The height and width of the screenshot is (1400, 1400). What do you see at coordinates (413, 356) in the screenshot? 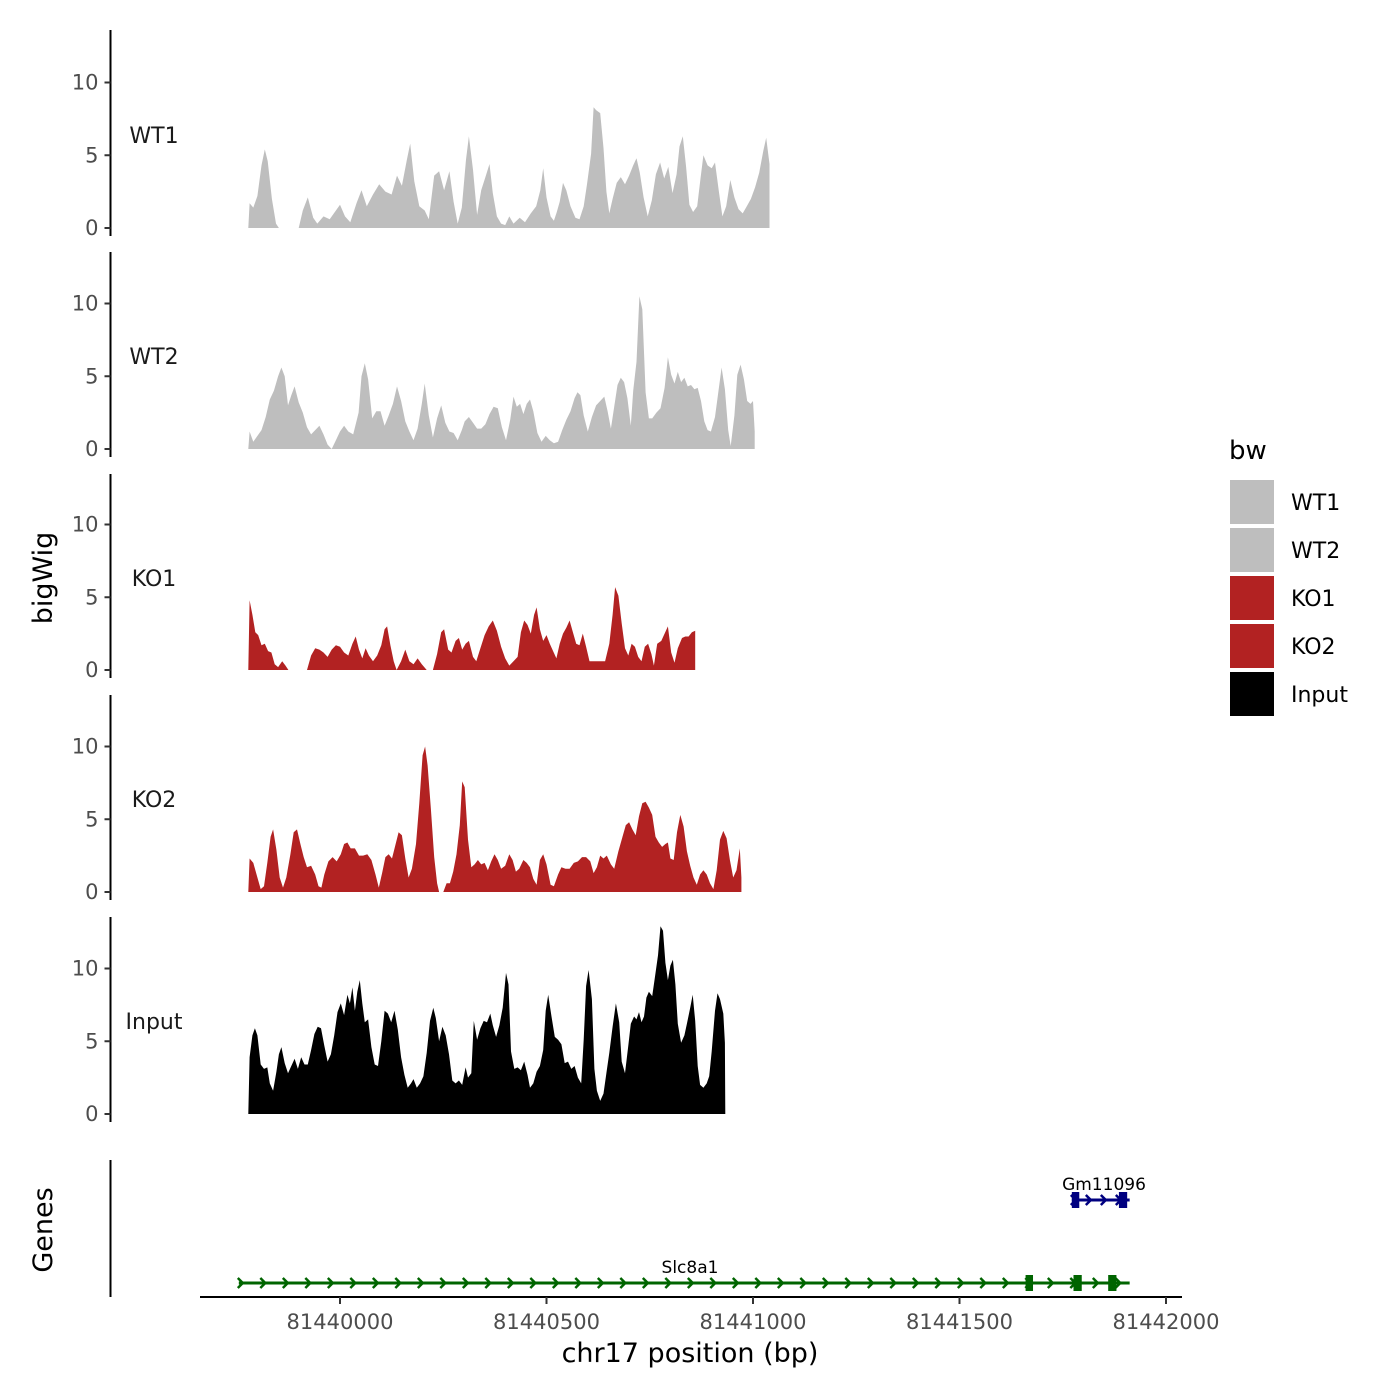
I see `track-wt2: 0 5 10 WT2` at bounding box center [413, 356].